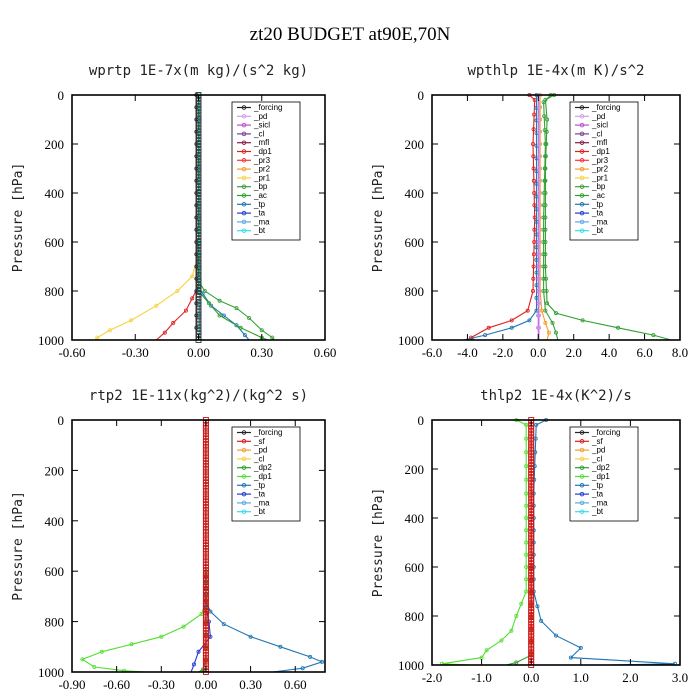  I want to click on legend-label: _pr2, so click(600, 169).